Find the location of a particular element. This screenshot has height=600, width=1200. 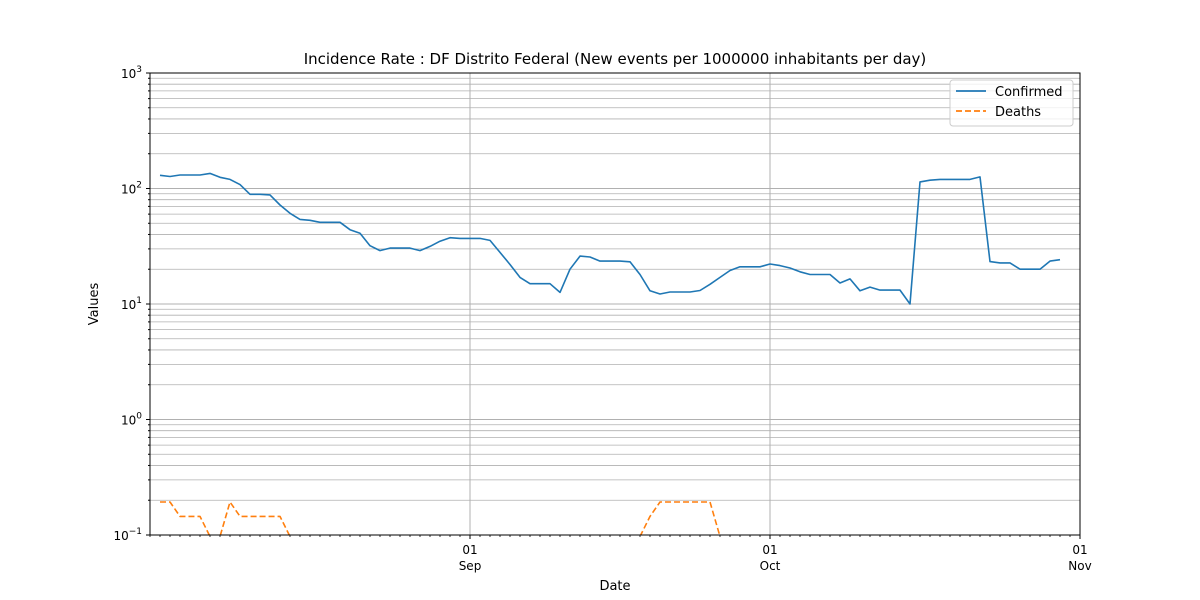

legend: Confirmed Deaths is located at coordinates (1011, 103).